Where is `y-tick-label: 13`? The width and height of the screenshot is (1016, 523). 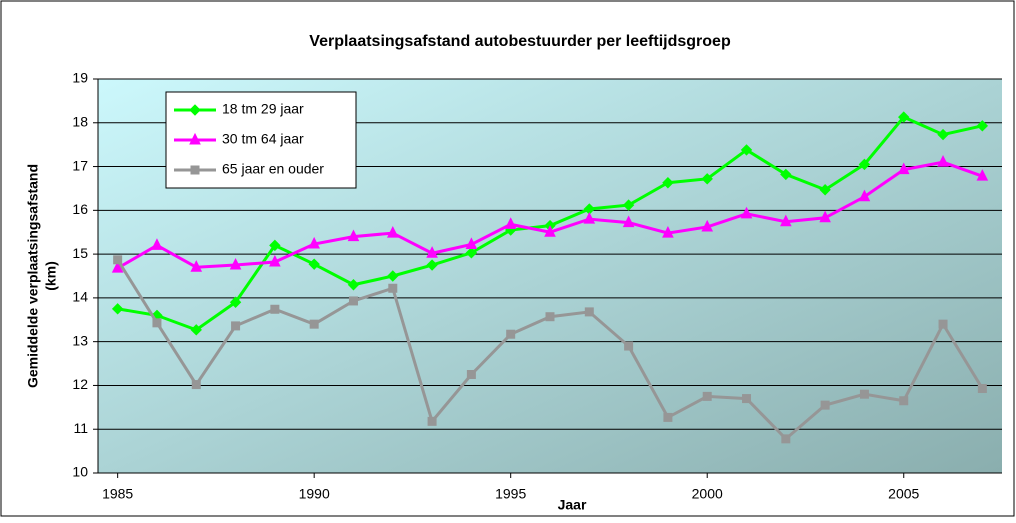 y-tick-label: 13 is located at coordinates (80, 340).